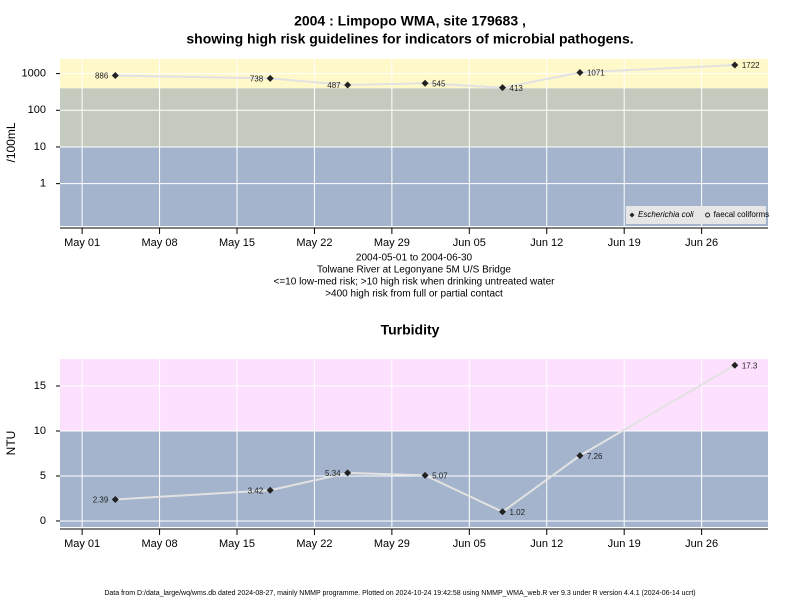 The image size is (800, 600). What do you see at coordinates (410, 21) in the screenshot?
I see `chart-title: 2004 : Limpopo WMA, site 179683 ,` at bounding box center [410, 21].